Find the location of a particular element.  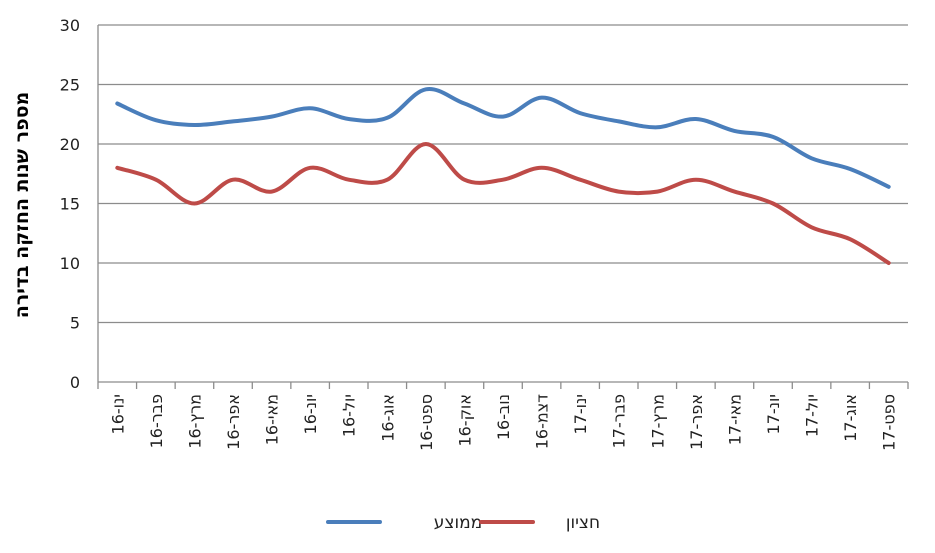

legend-label-1: חציון is located at coordinates (583, 523).